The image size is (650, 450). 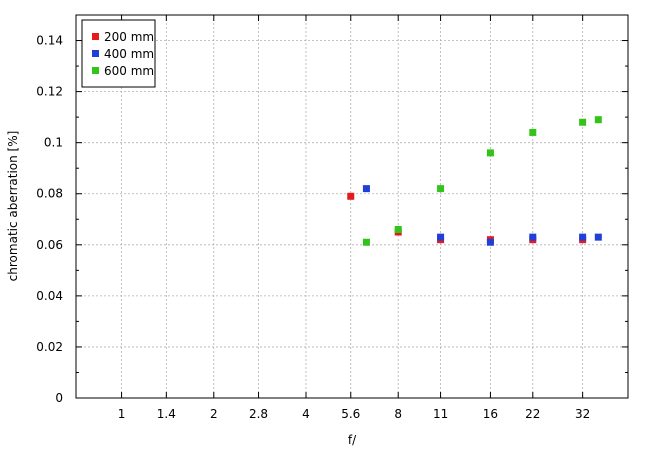 I want to click on x-tick-label: 2, so click(x=214, y=414).